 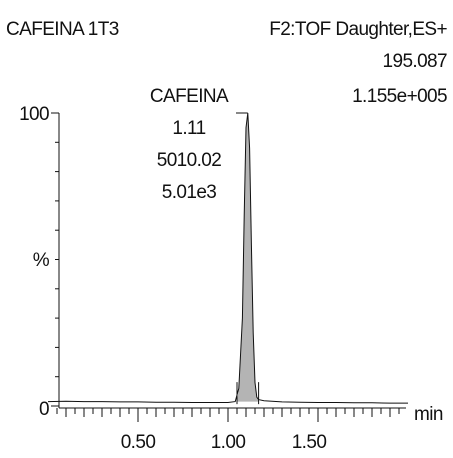 I want to click on peak-area: 5010.02, so click(x=189, y=160).